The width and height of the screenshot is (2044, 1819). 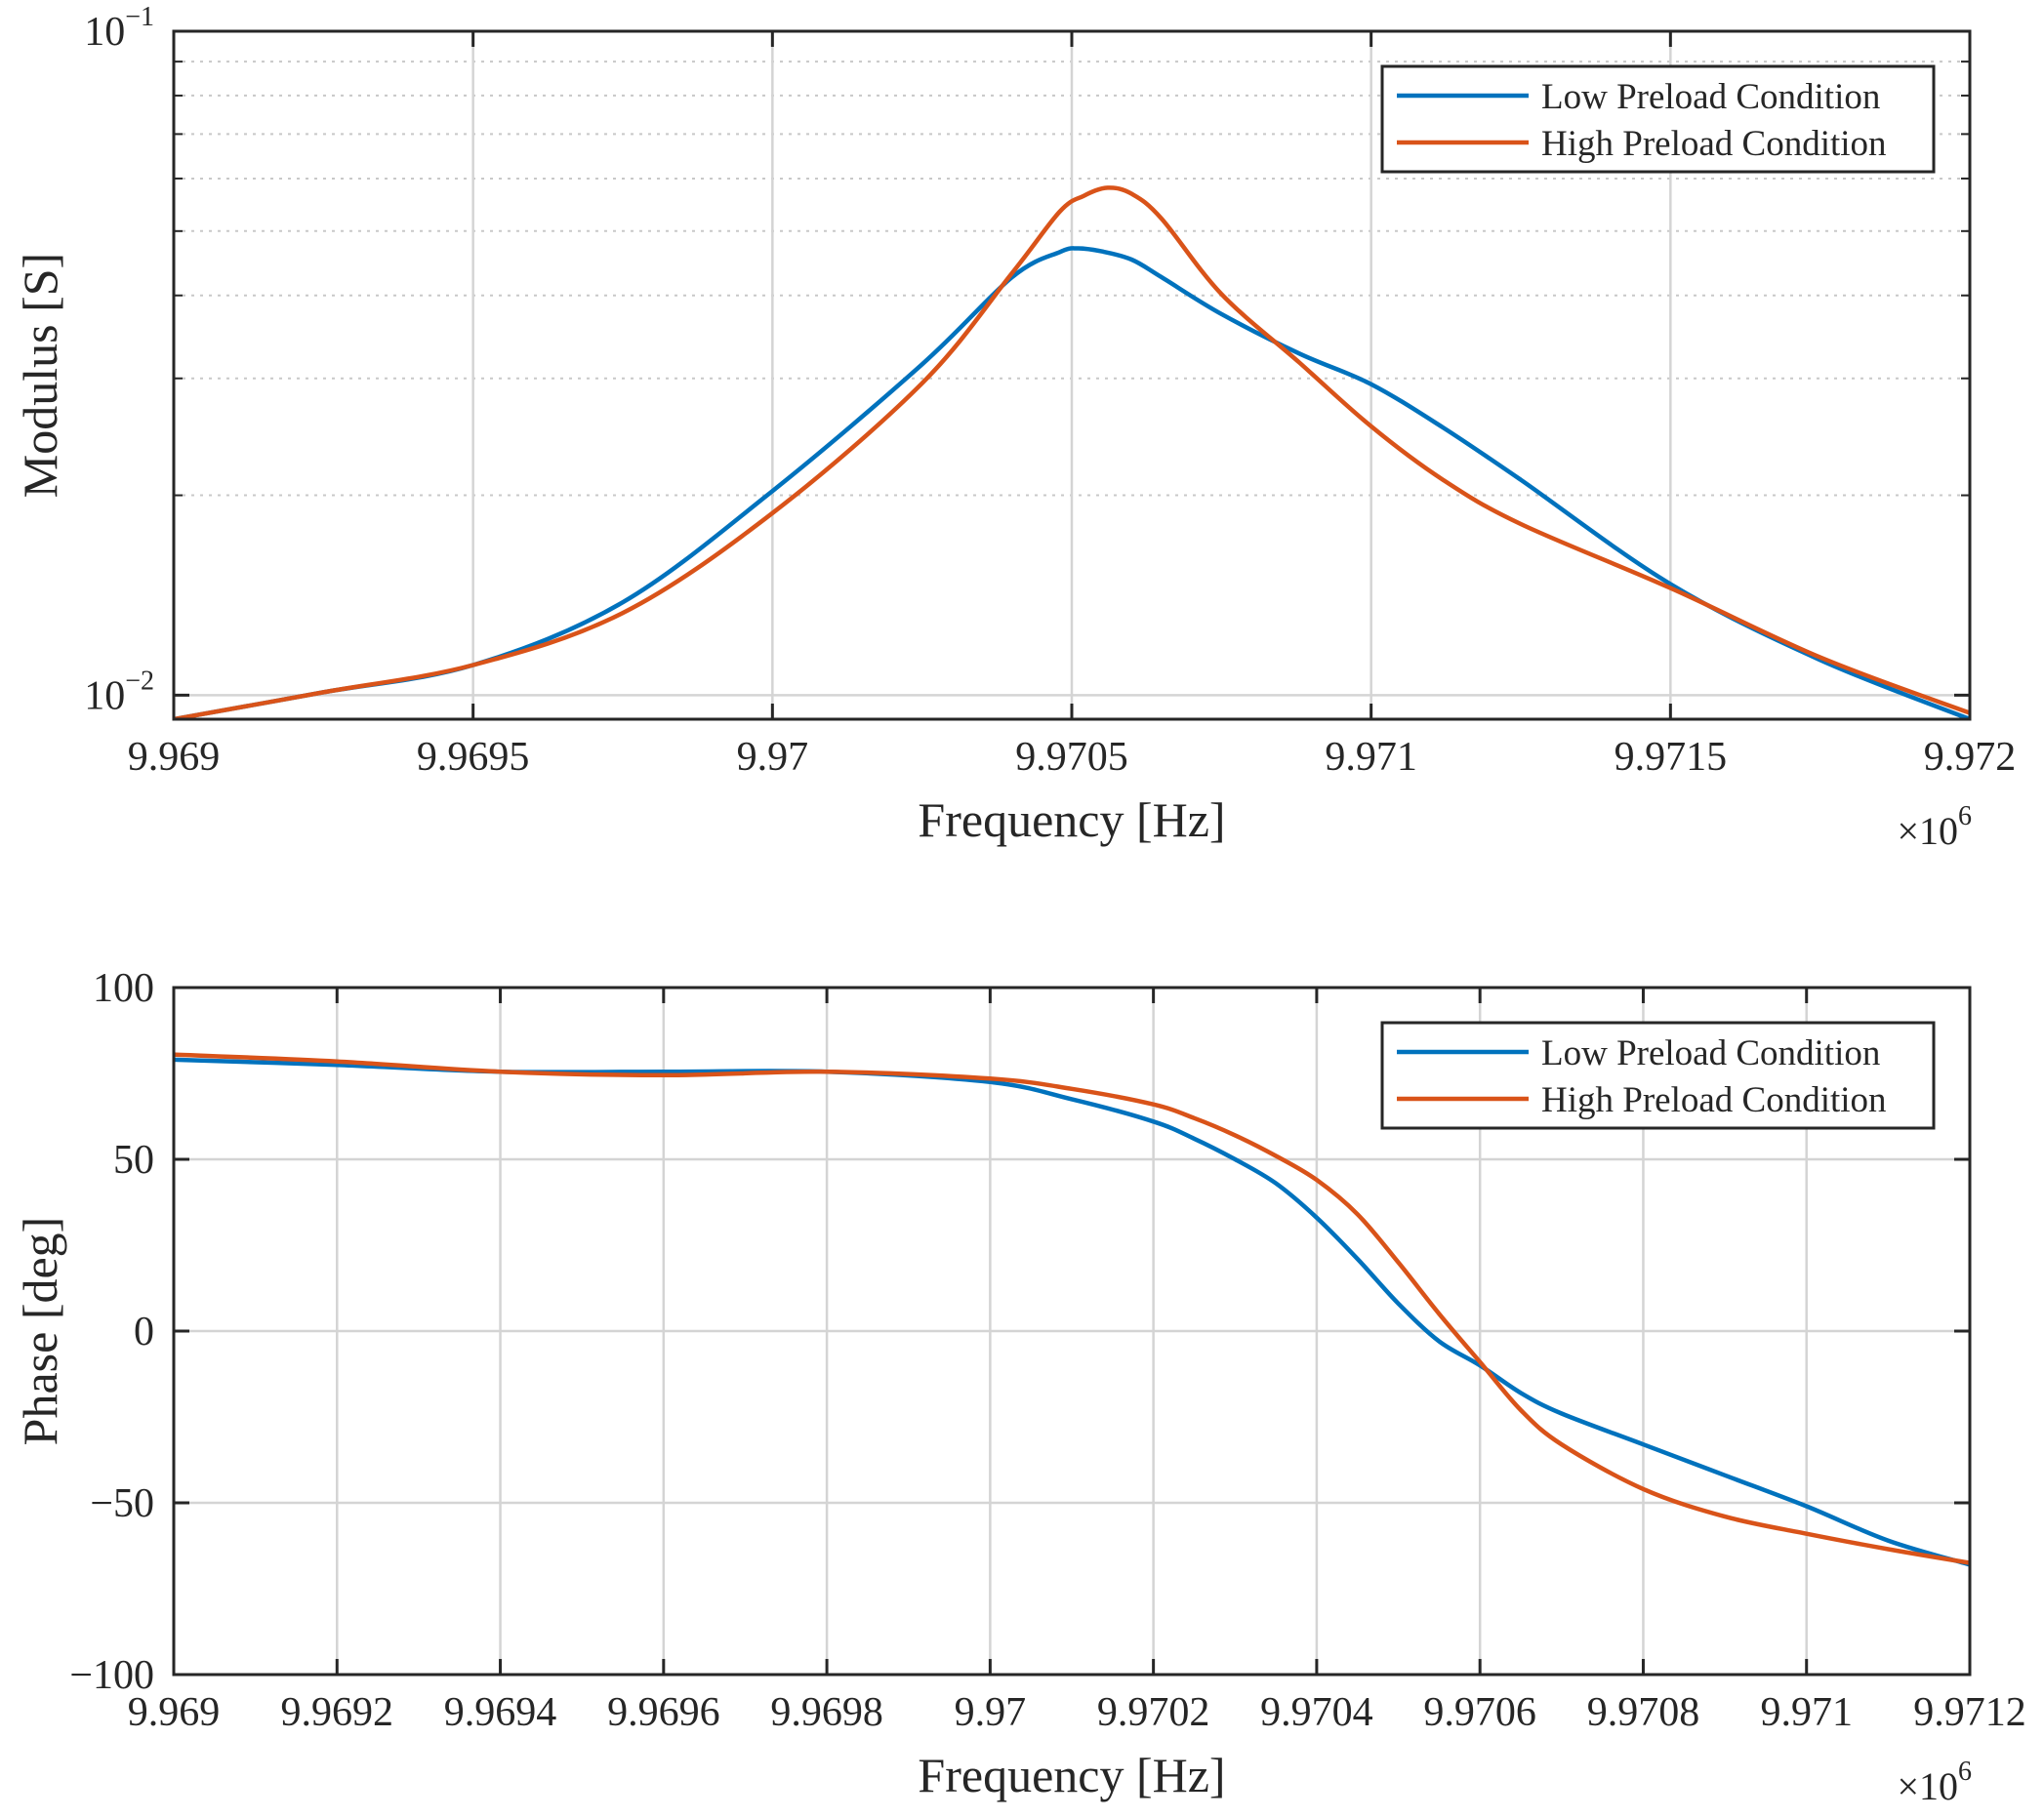 What do you see at coordinates (111, 1676) in the screenshot?
I see `phase-y-tick-label: −100` at bounding box center [111, 1676].